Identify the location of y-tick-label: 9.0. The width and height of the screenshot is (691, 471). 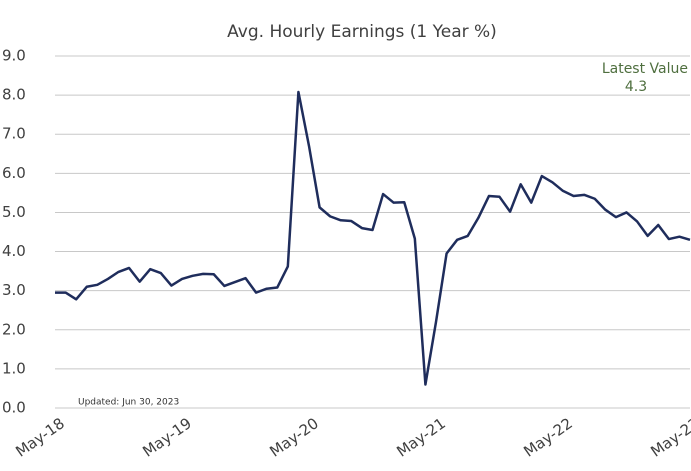
(14, 56).